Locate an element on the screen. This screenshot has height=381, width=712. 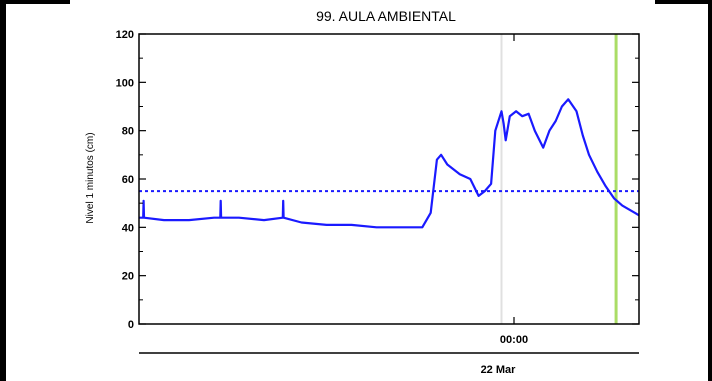
x-date-label: 22 Mar is located at coordinates (499, 370).